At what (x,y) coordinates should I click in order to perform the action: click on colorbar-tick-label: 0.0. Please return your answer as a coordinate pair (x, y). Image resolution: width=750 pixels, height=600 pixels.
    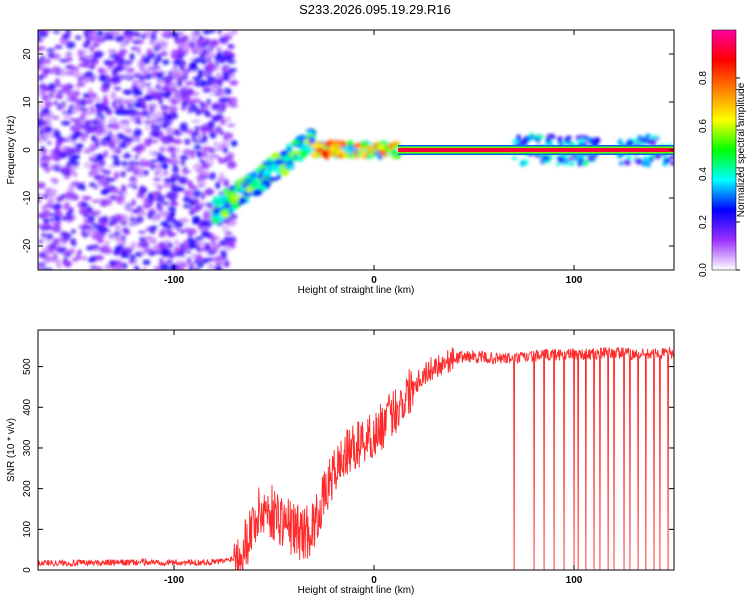
    Looking at the image, I should click on (703, 270).